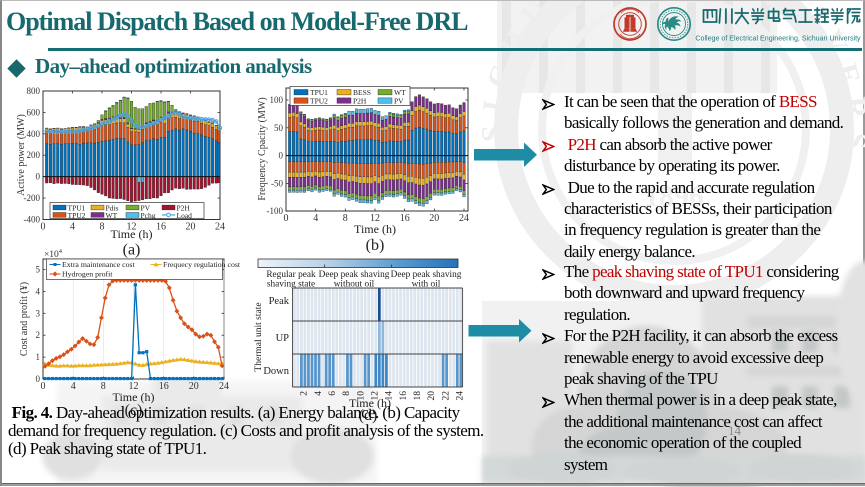 The height and width of the screenshot is (487, 865). Describe the element at coordinates (99, 264) in the screenshot. I see `svg-text: Extra maintenance cost` at that location.